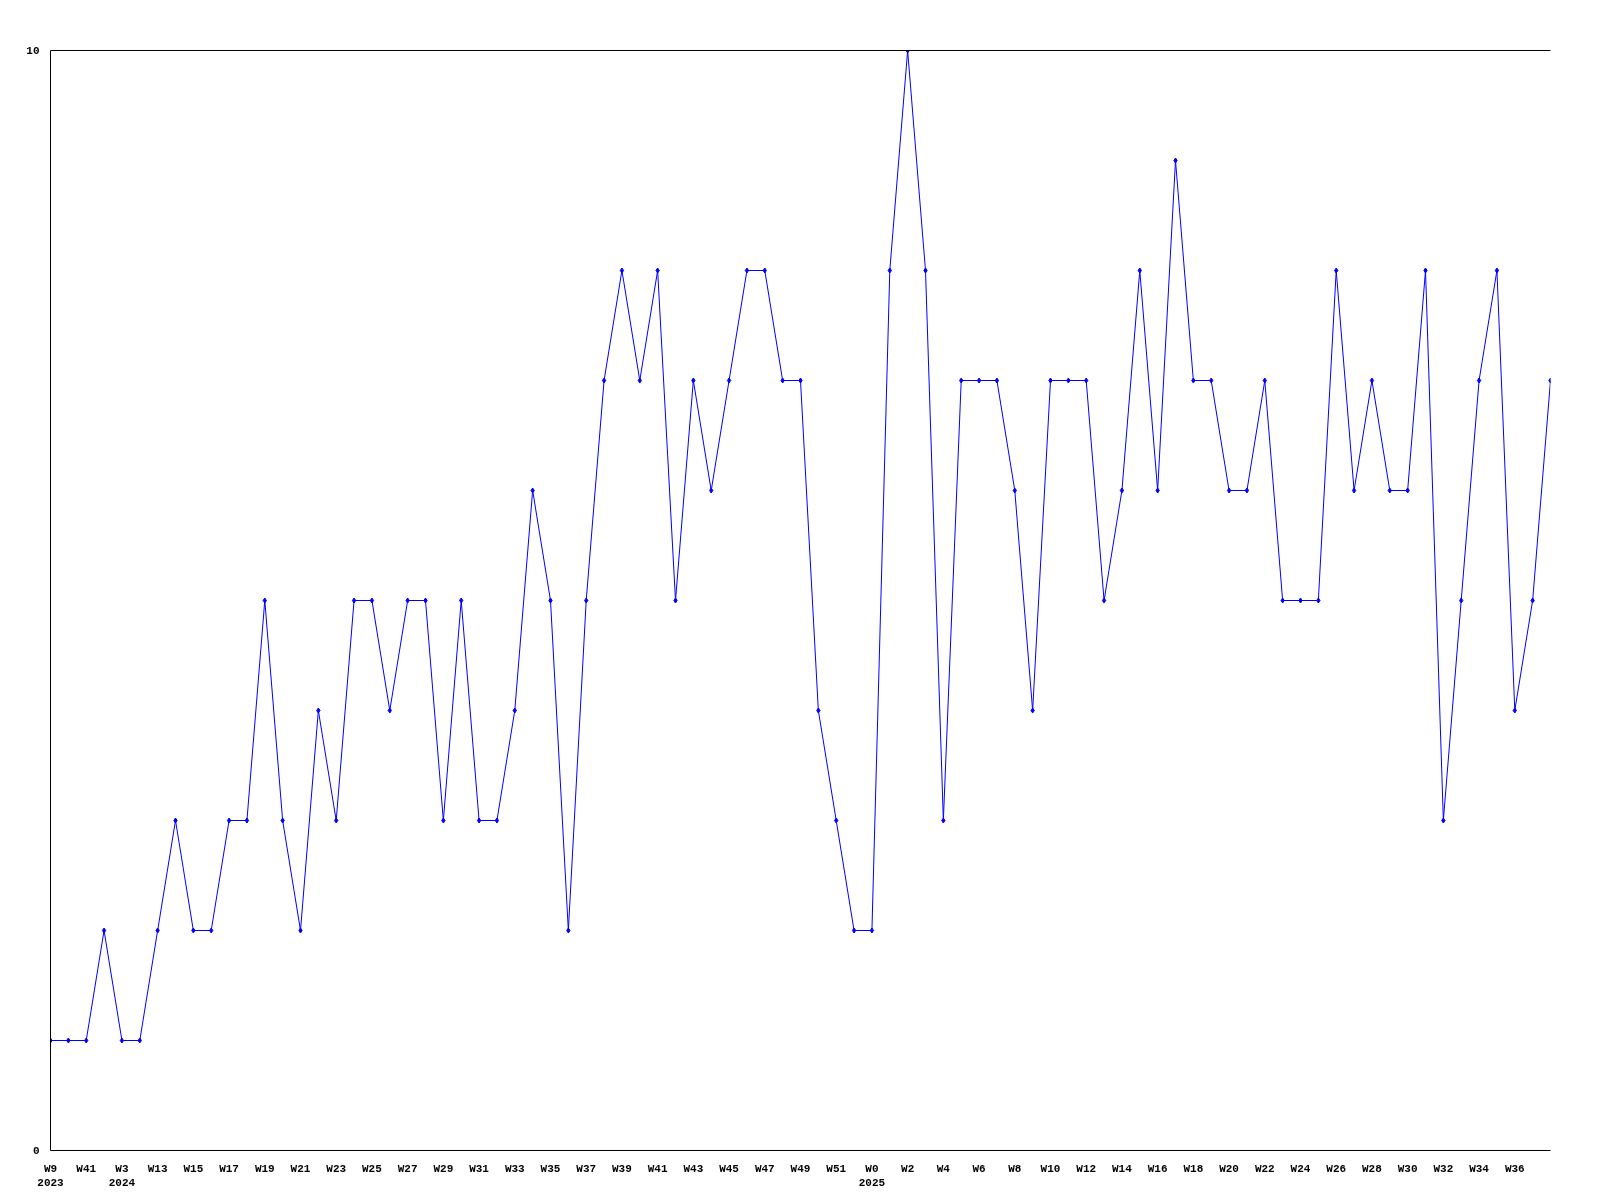 The width and height of the screenshot is (1600, 1200). What do you see at coordinates (764, 1168) in the screenshot?
I see `x-tick-label: W47` at bounding box center [764, 1168].